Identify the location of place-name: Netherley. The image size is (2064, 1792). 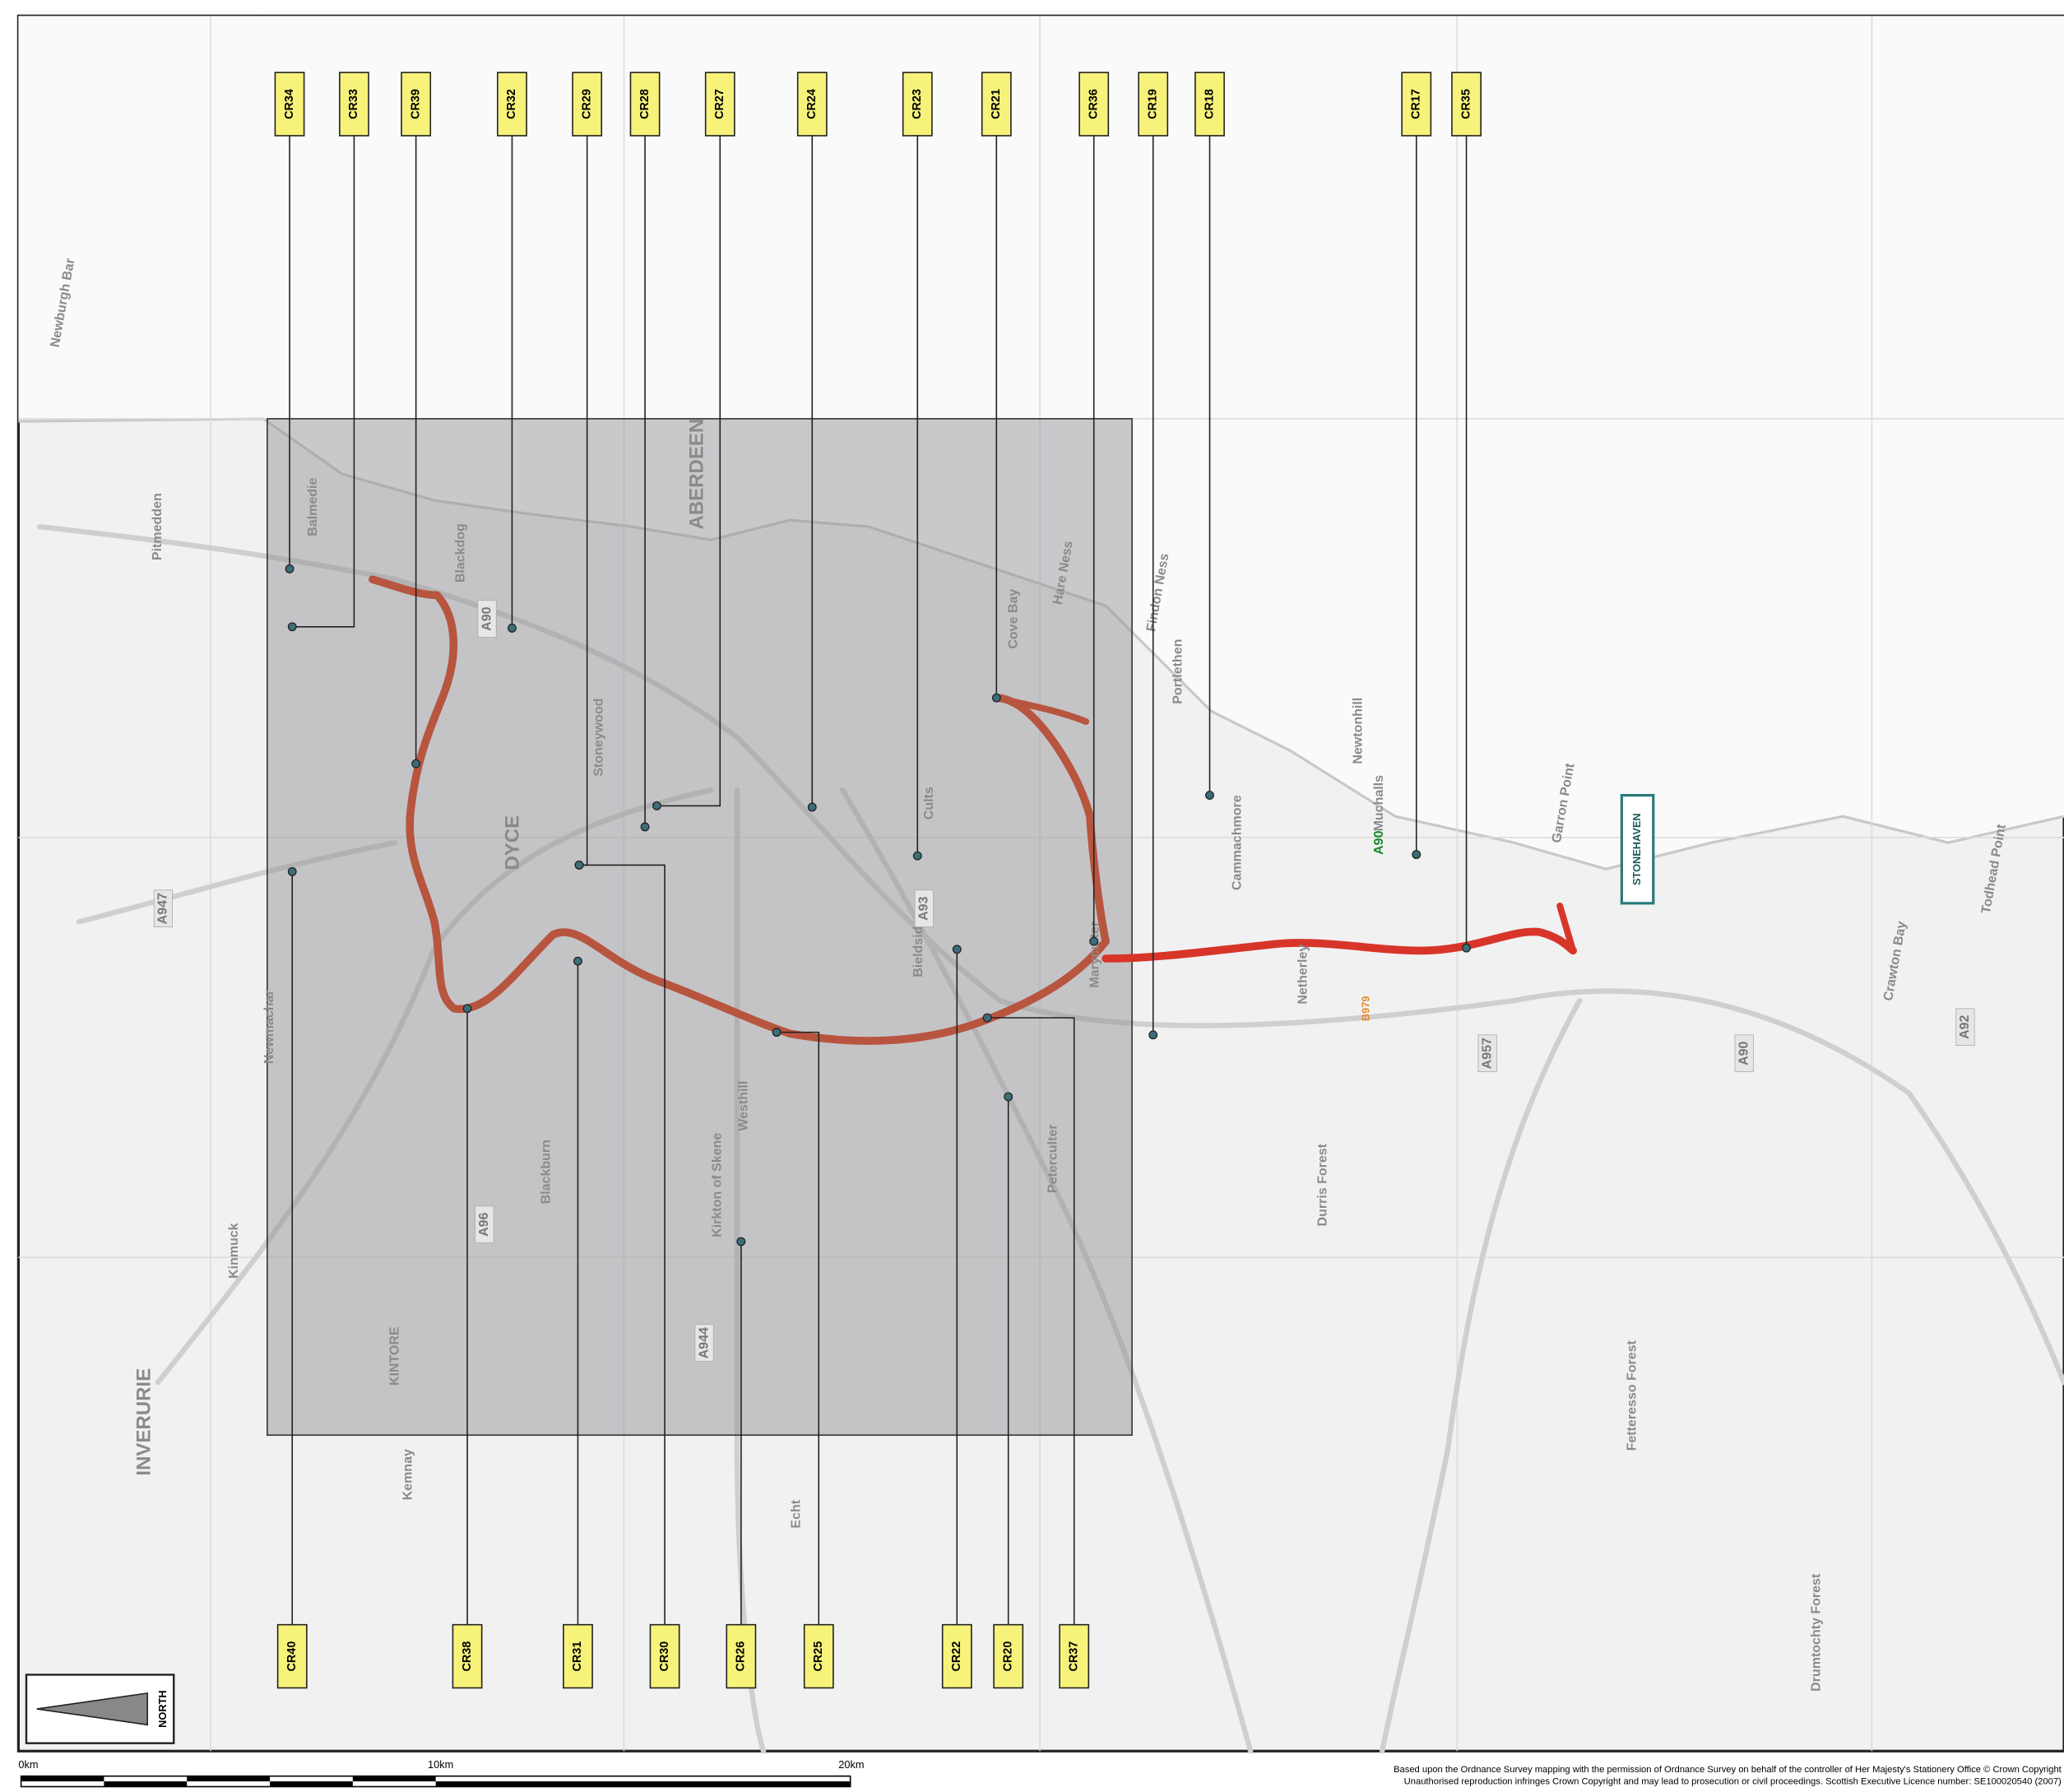
(1303, 975).